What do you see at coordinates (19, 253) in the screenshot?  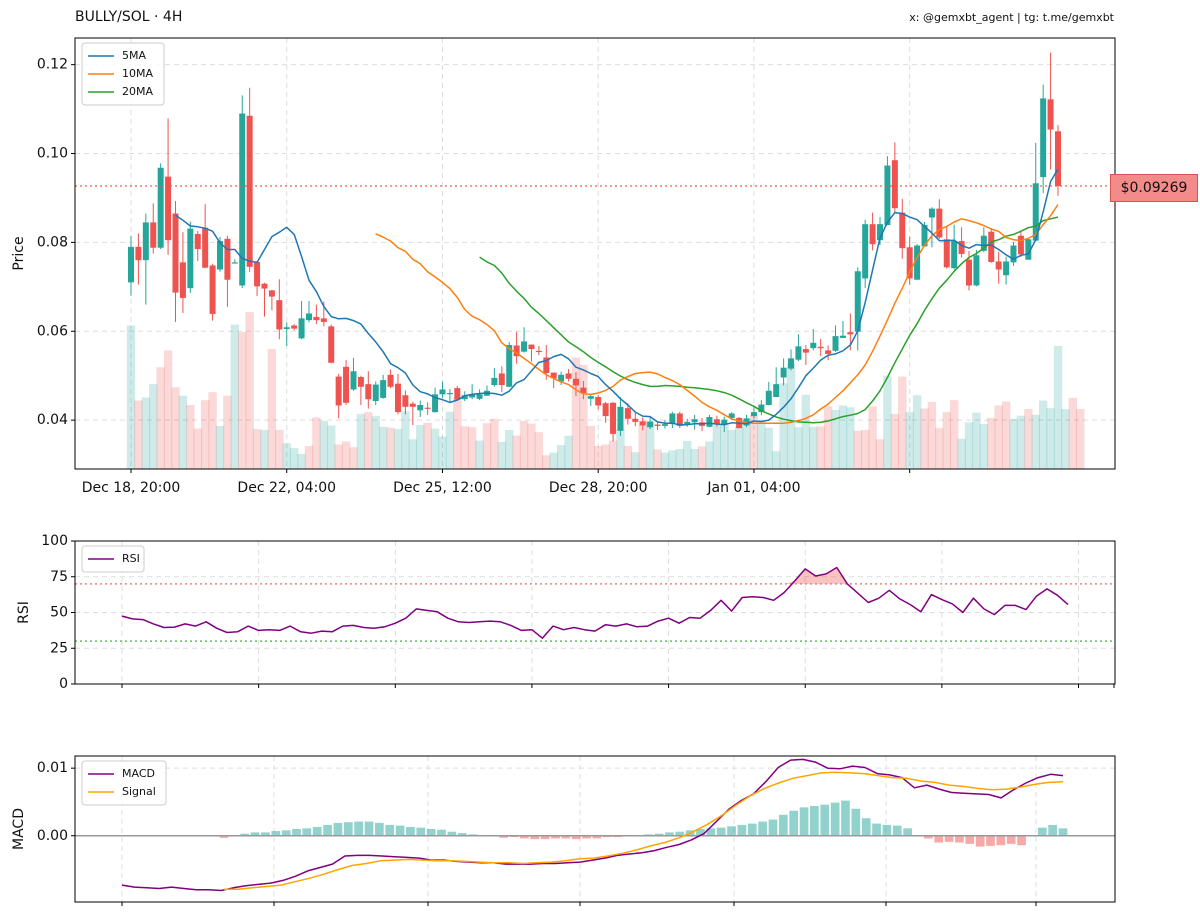 I see `price-ylabel: Price` at bounding box center [19, 253].